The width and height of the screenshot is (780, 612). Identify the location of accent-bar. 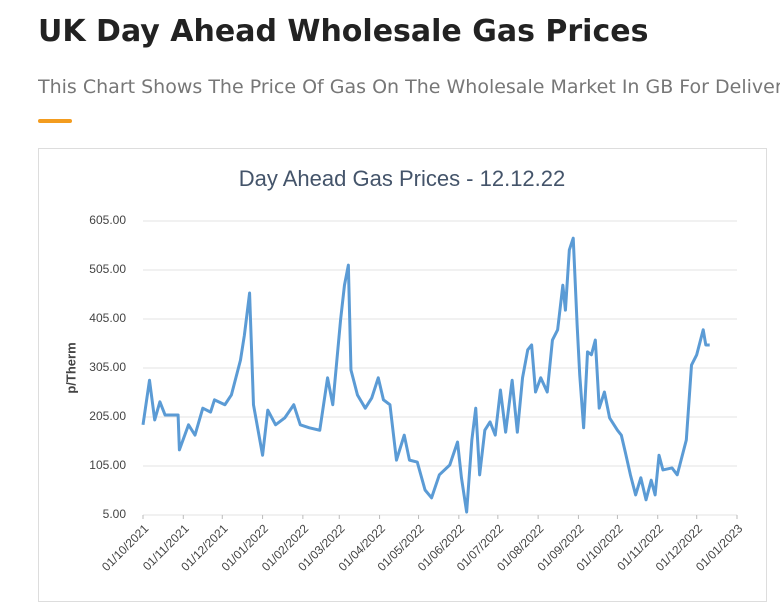
(55, 121).